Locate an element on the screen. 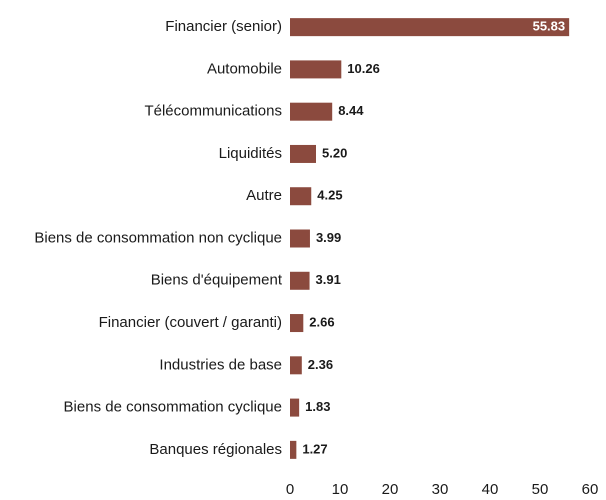 This screenshot has height=500, width=606. y-tick-label: Autre is located at coordinates (264, 195).